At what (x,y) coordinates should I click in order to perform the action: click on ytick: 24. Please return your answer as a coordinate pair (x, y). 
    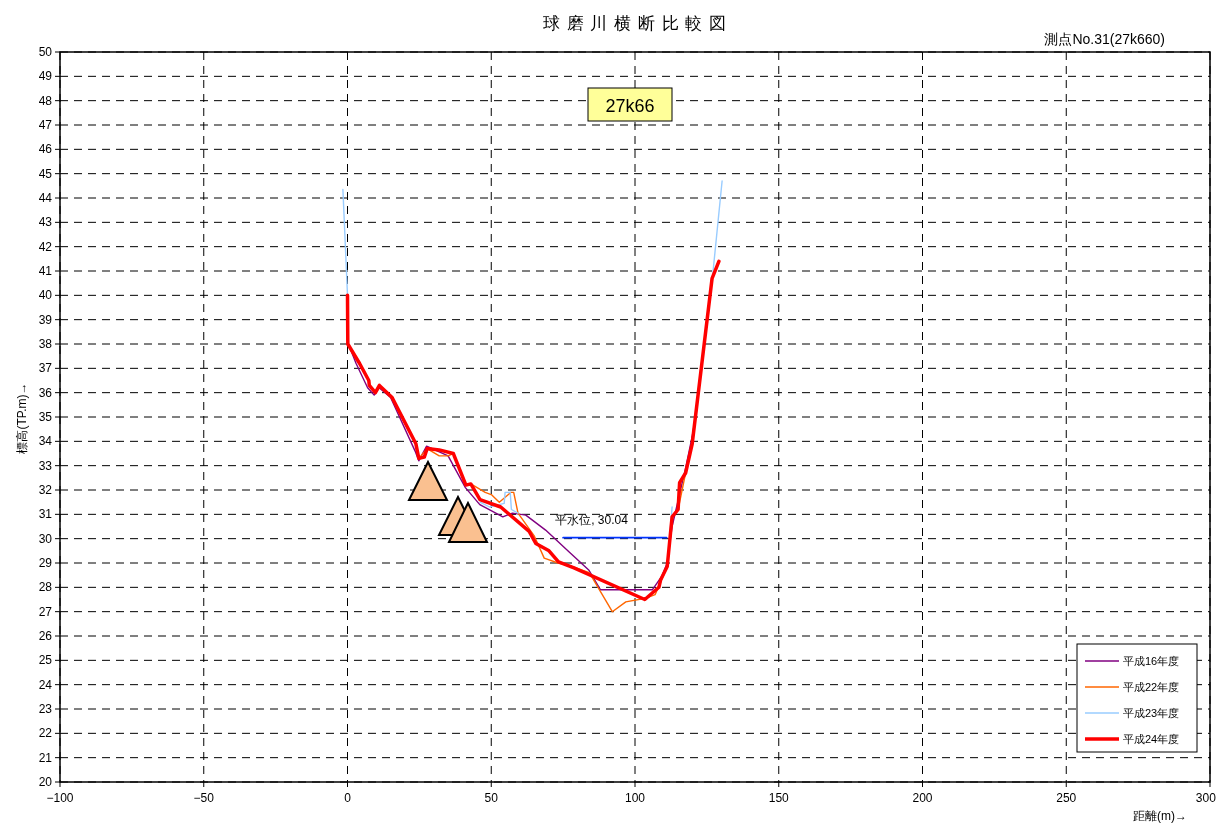
    Looking at the image, I should click on (45, 684).